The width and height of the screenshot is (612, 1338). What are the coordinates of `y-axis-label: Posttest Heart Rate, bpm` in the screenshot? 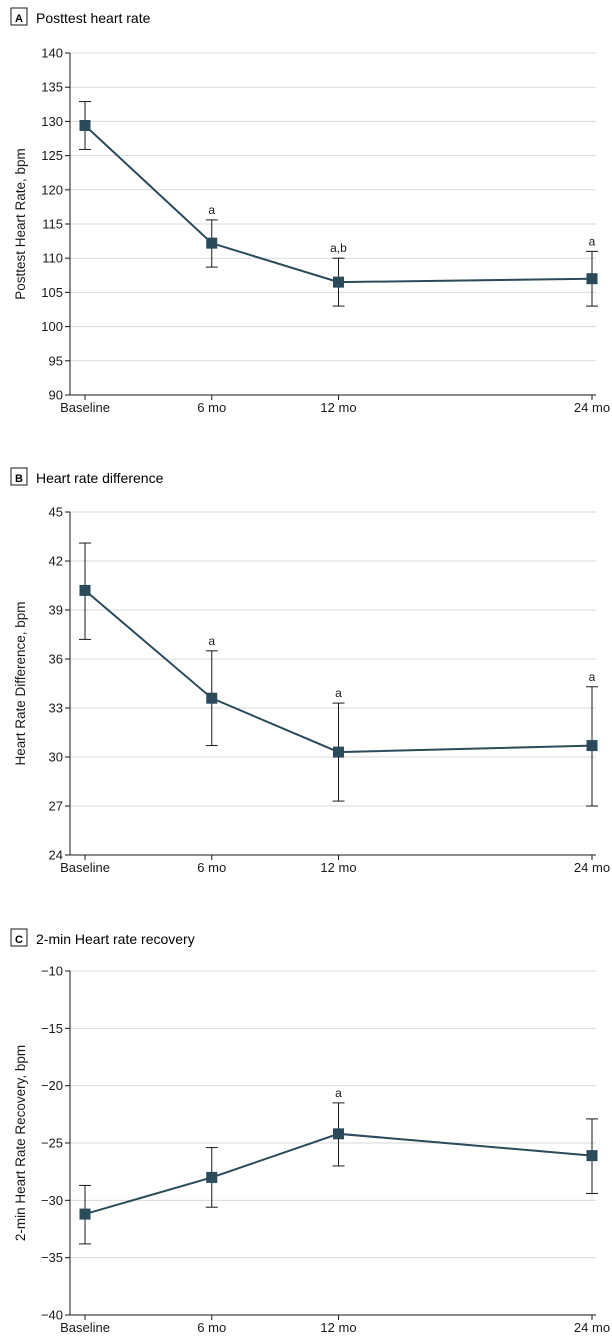 It's located at (20, 224).